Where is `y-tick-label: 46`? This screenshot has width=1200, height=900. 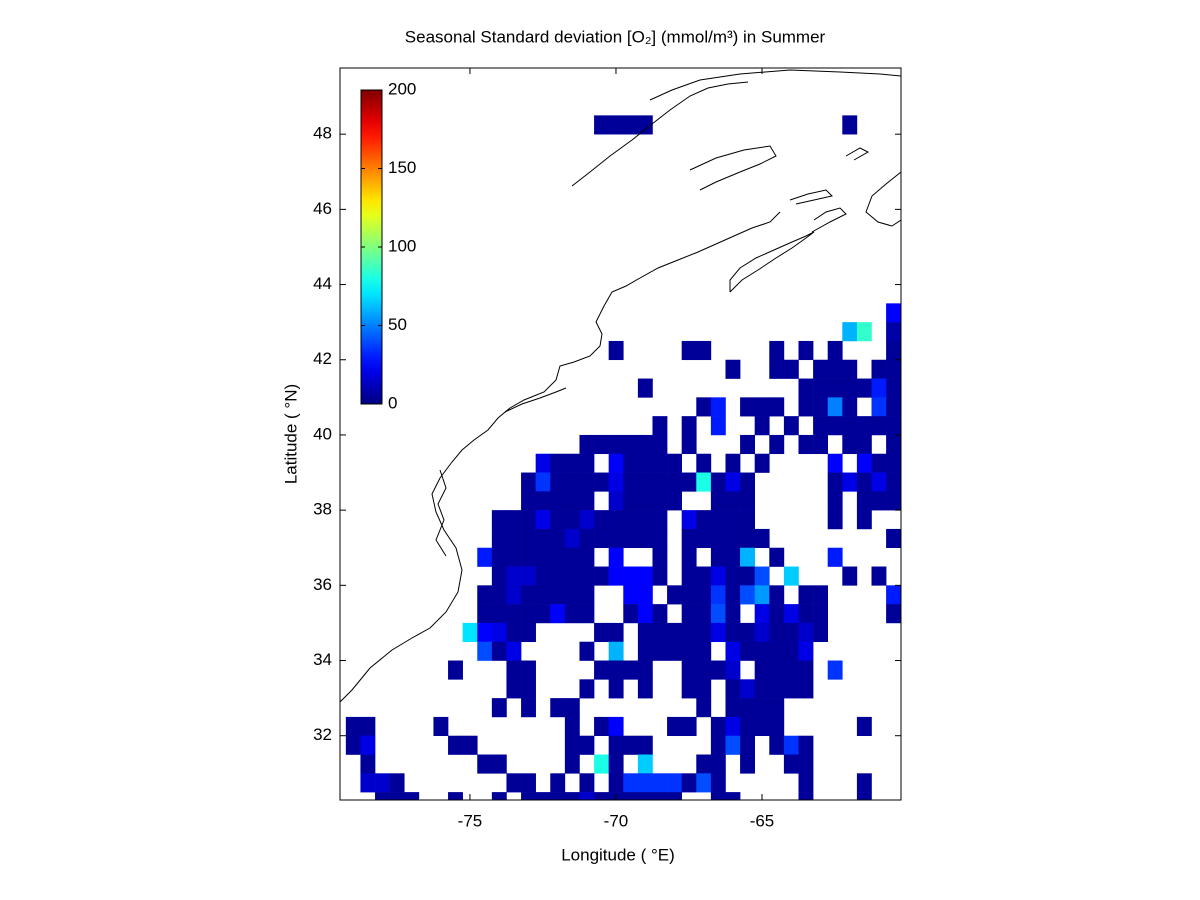
y-tick-label: 46 is located at coordinates (322, 208).